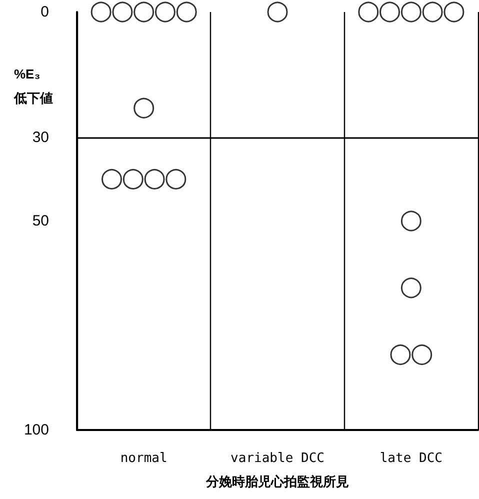  Describe the element at coordinates (36, 430) in the screenshot. I see `y-tick-label: 100` at that location.